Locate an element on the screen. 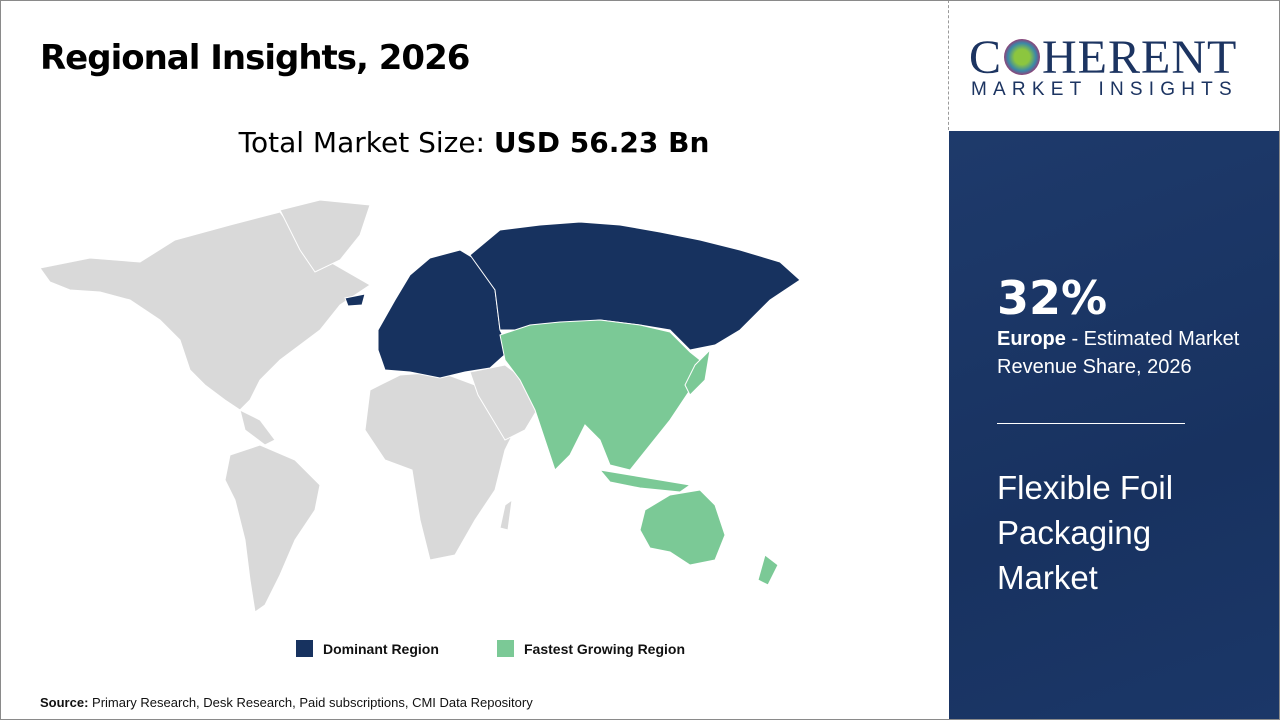 The height and width of the screenshot is (720, 1280). map-australia is located at coordinates (682, 527).